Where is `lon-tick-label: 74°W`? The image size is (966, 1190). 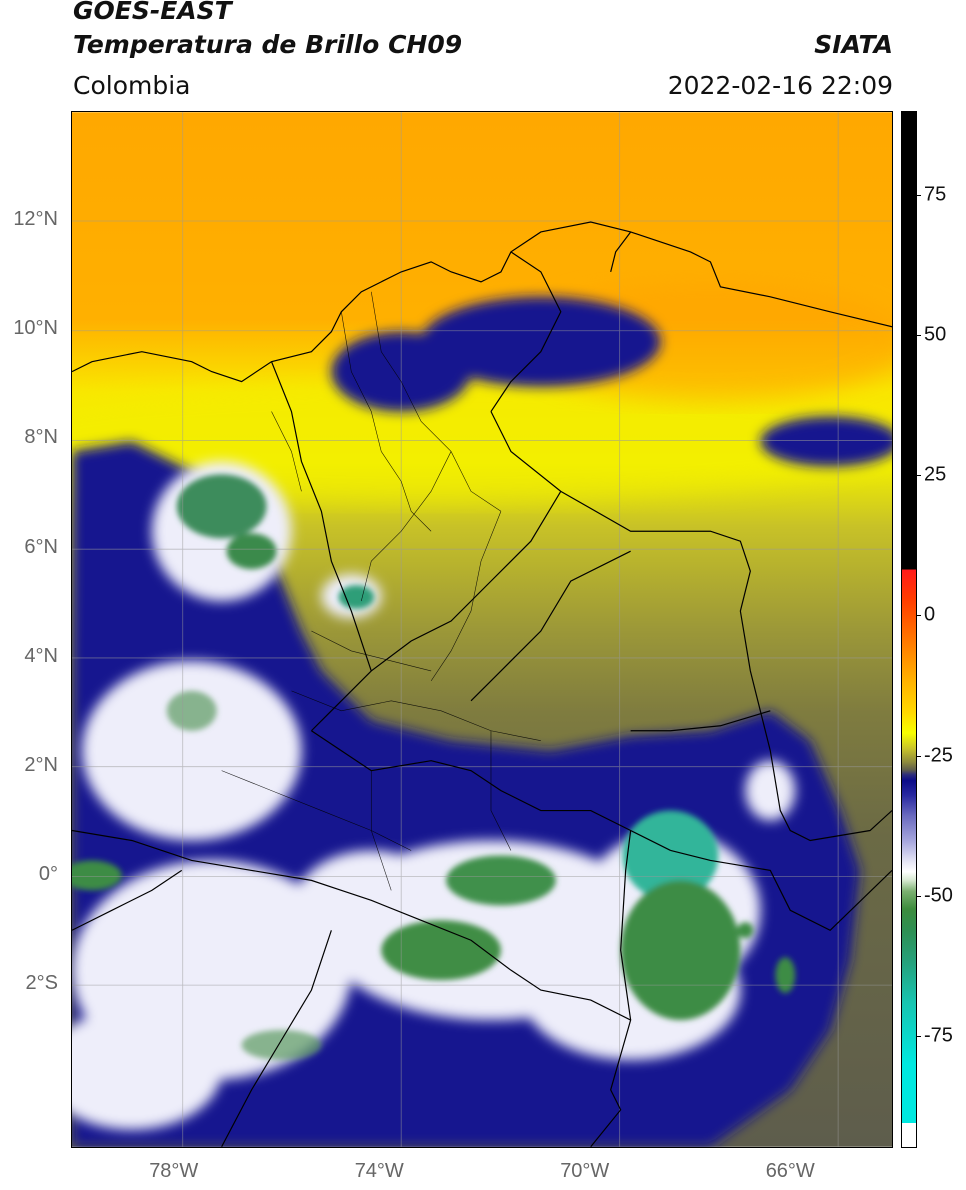 lon-tick-label: 74°W is located at coordinates (379, 1171).